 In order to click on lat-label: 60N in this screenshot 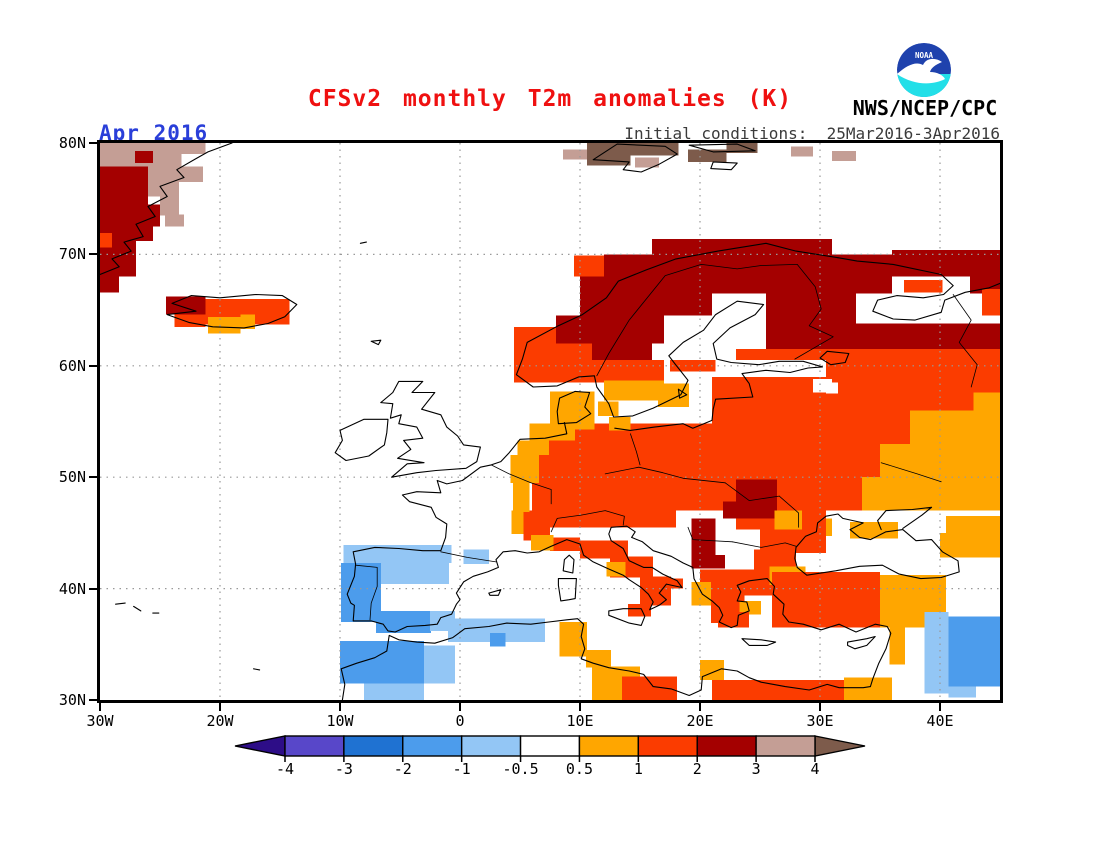, I will do `click(72, 365)`.